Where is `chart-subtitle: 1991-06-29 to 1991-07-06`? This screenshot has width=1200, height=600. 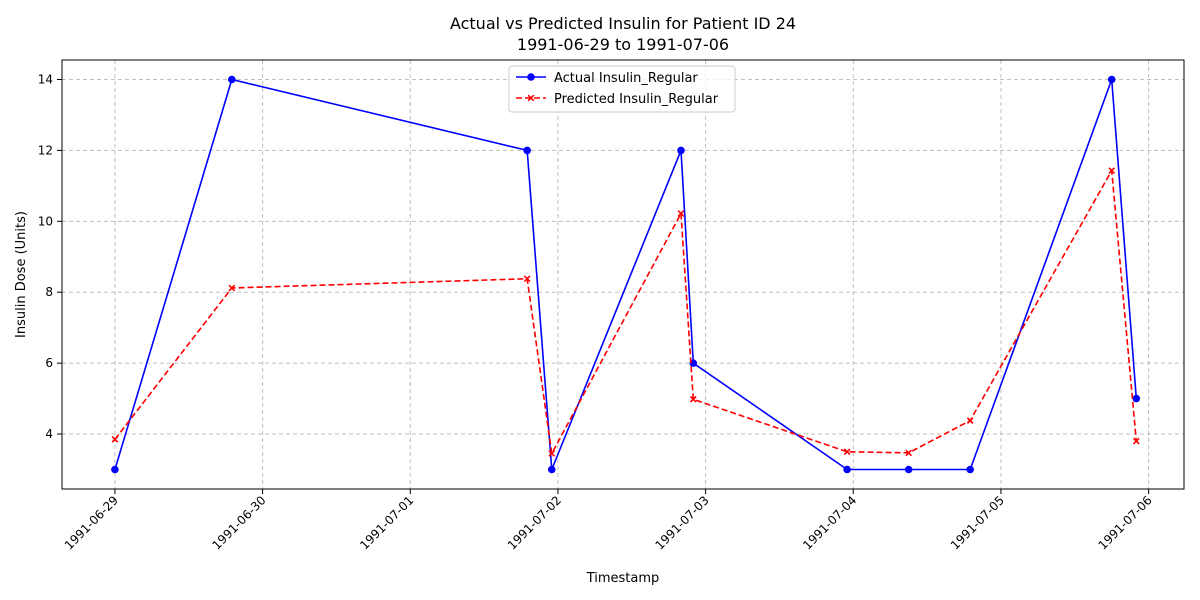
chart-subtitle: 1991-06-29 to 1991-07-06 is located at coordinates (623, 44).